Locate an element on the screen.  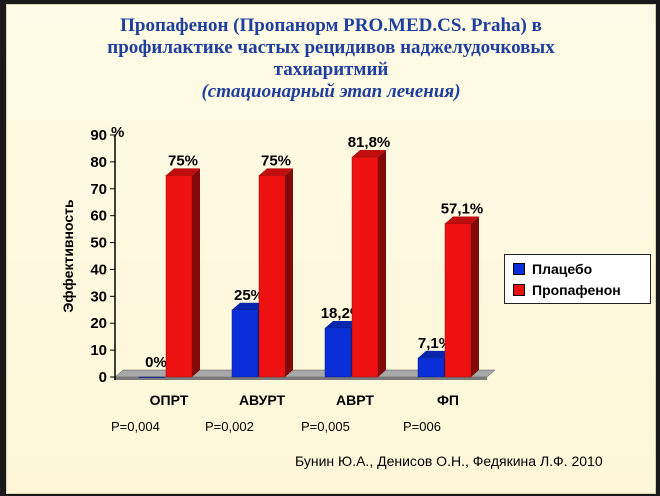
p-value-fp: P=006 is located at coordinates (422, 426).